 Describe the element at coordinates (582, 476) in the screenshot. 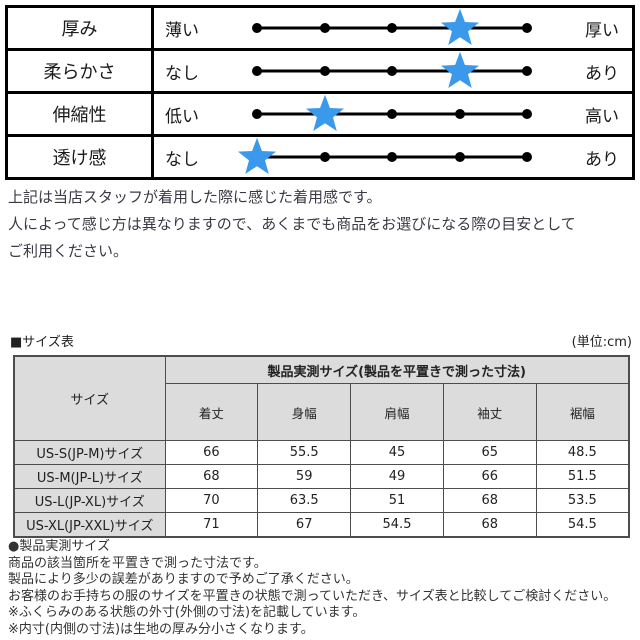

I see `size-value-cell: 51.5` at that location.